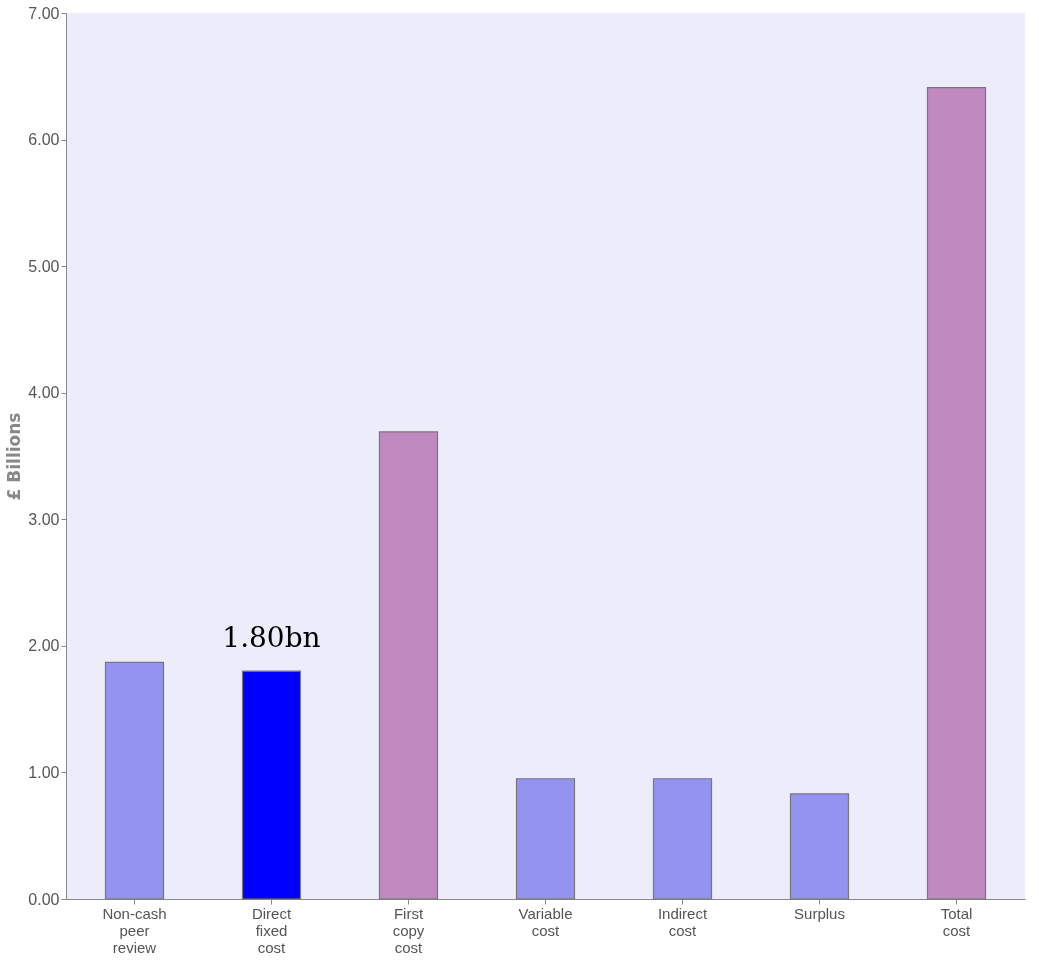 This screenshot has width=1039, height=974. I want to click on y-axis-title: £ Billions, so click(14, 456).